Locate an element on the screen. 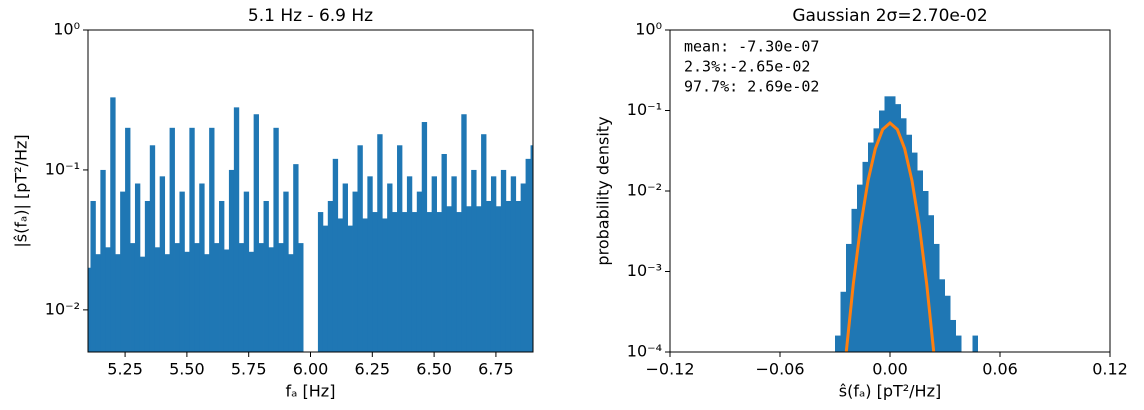  annotation: mean: -7.30e-07 is located at coordinates (751, 47).